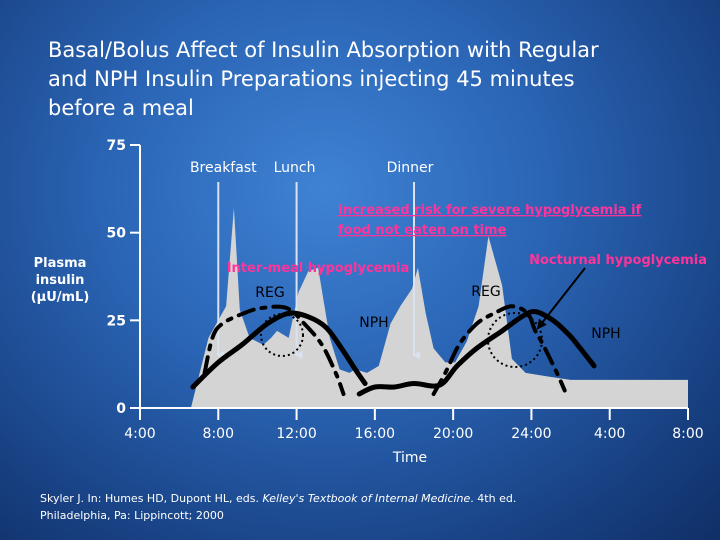 This screenshot has height=540, width=720. Describe the element at coordinates (60, 297) in the screenshot. I see `y-axis-label-line: (µU/mL)` at that location.